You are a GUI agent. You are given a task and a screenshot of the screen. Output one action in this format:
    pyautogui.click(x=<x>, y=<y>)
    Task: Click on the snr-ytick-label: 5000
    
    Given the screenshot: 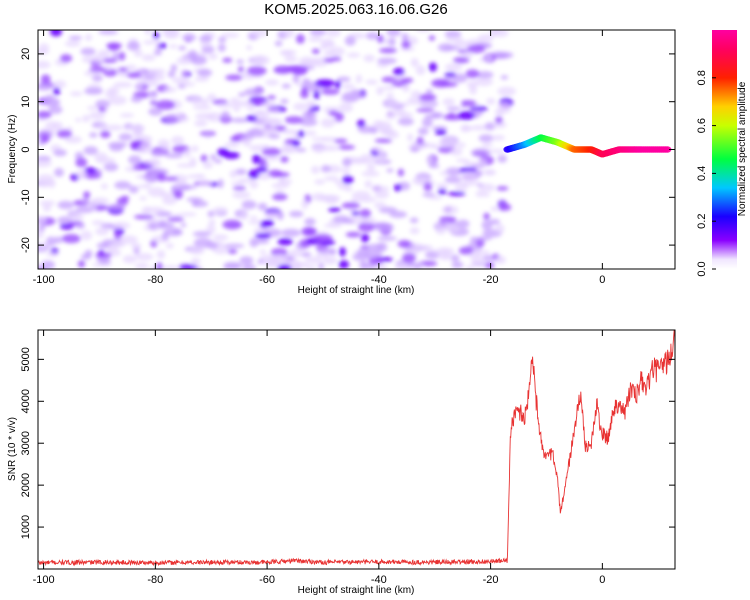 What is the action you would take?
    pyautogui.click(x=26, y=359)
    